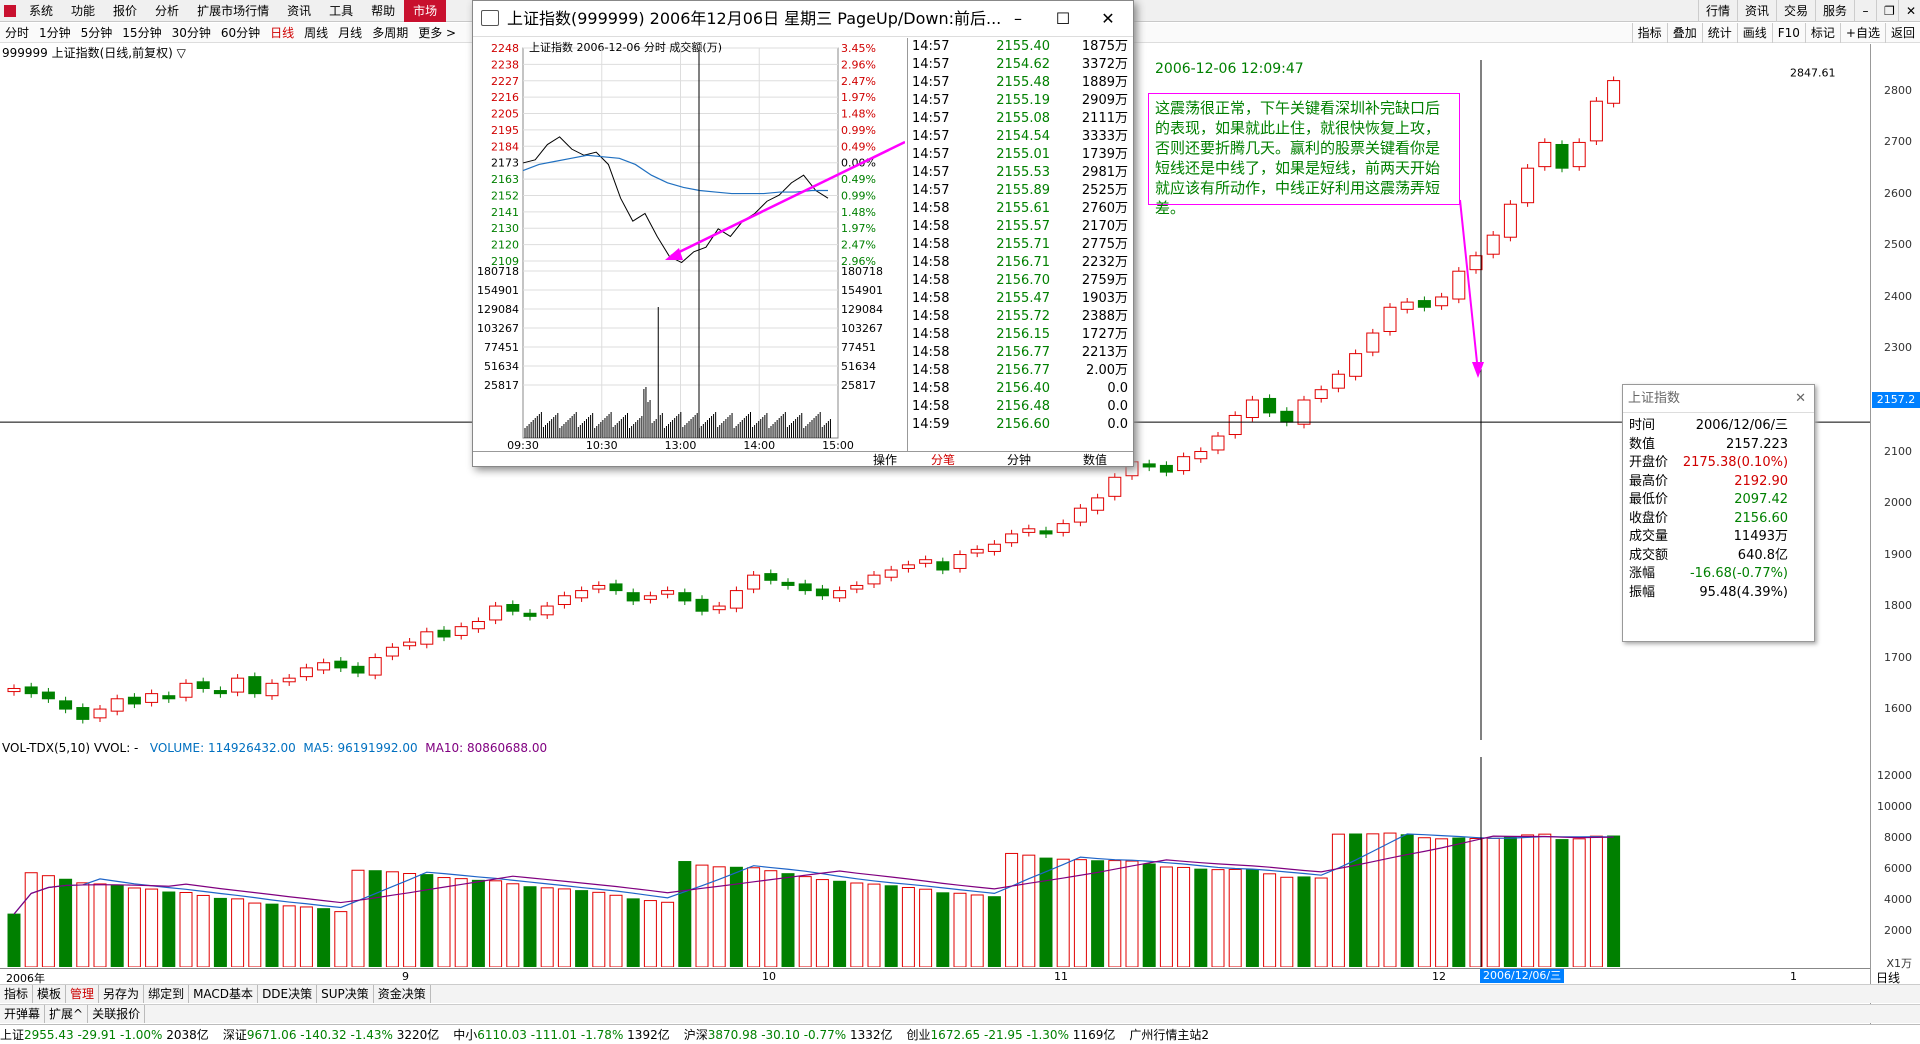 The width and height of the screenshot is (1920, 1044). Describe the element at coordinates (561, 1034) in the screenshot. I see `index-quote-2: 中小6110.03 -111.01 -1.78% 1392亿` at that location.